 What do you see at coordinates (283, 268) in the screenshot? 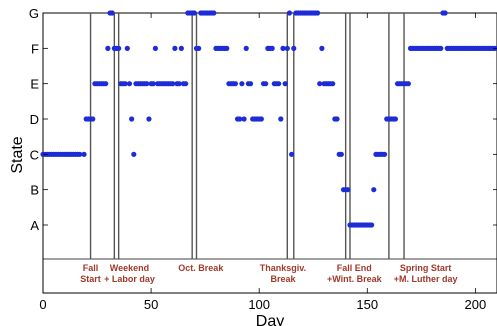
I see `event-label-3-line-0: Thanksgiv.` at bounding box center [283, 268].